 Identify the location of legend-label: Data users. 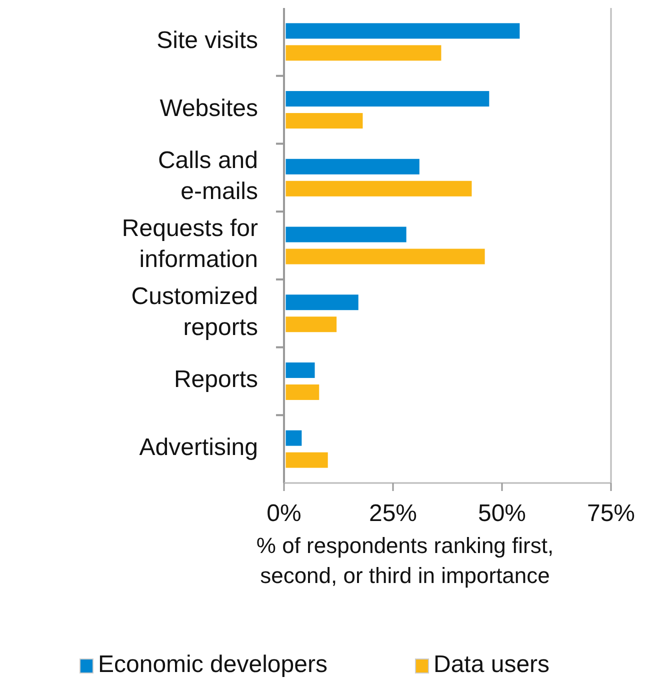
(492, 664).